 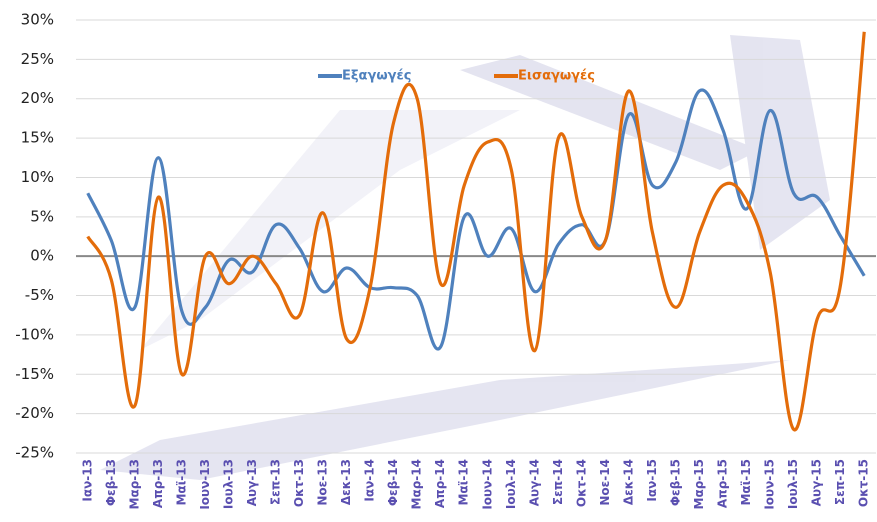 I want to click on y-tick-label: -25%, so click(x=34, y=453).